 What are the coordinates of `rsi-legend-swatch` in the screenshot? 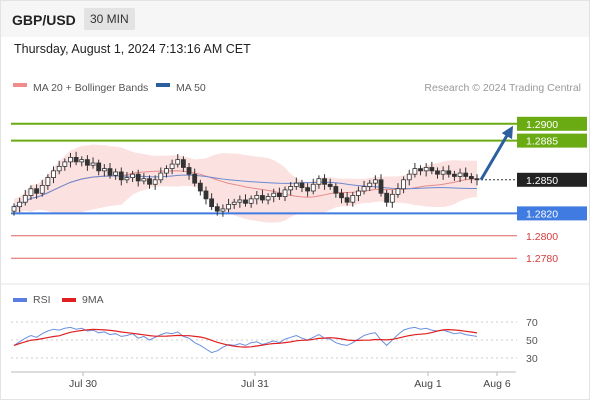 It's located at (20, 300).